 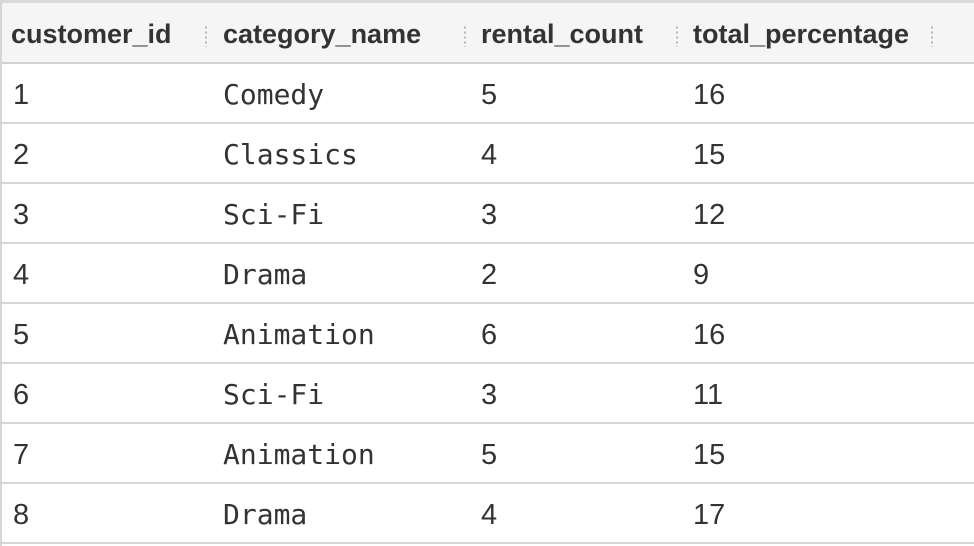 What do you see at coordinates (701, 275) in the screenshot?
I see `cell-total-percentage: 9` at bounding box center [701, 275].